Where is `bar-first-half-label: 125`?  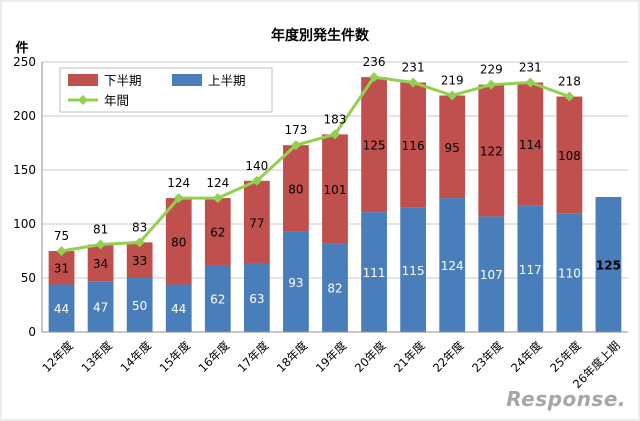 bar-first-half-label: 125 is located at coordinates (608, 266).